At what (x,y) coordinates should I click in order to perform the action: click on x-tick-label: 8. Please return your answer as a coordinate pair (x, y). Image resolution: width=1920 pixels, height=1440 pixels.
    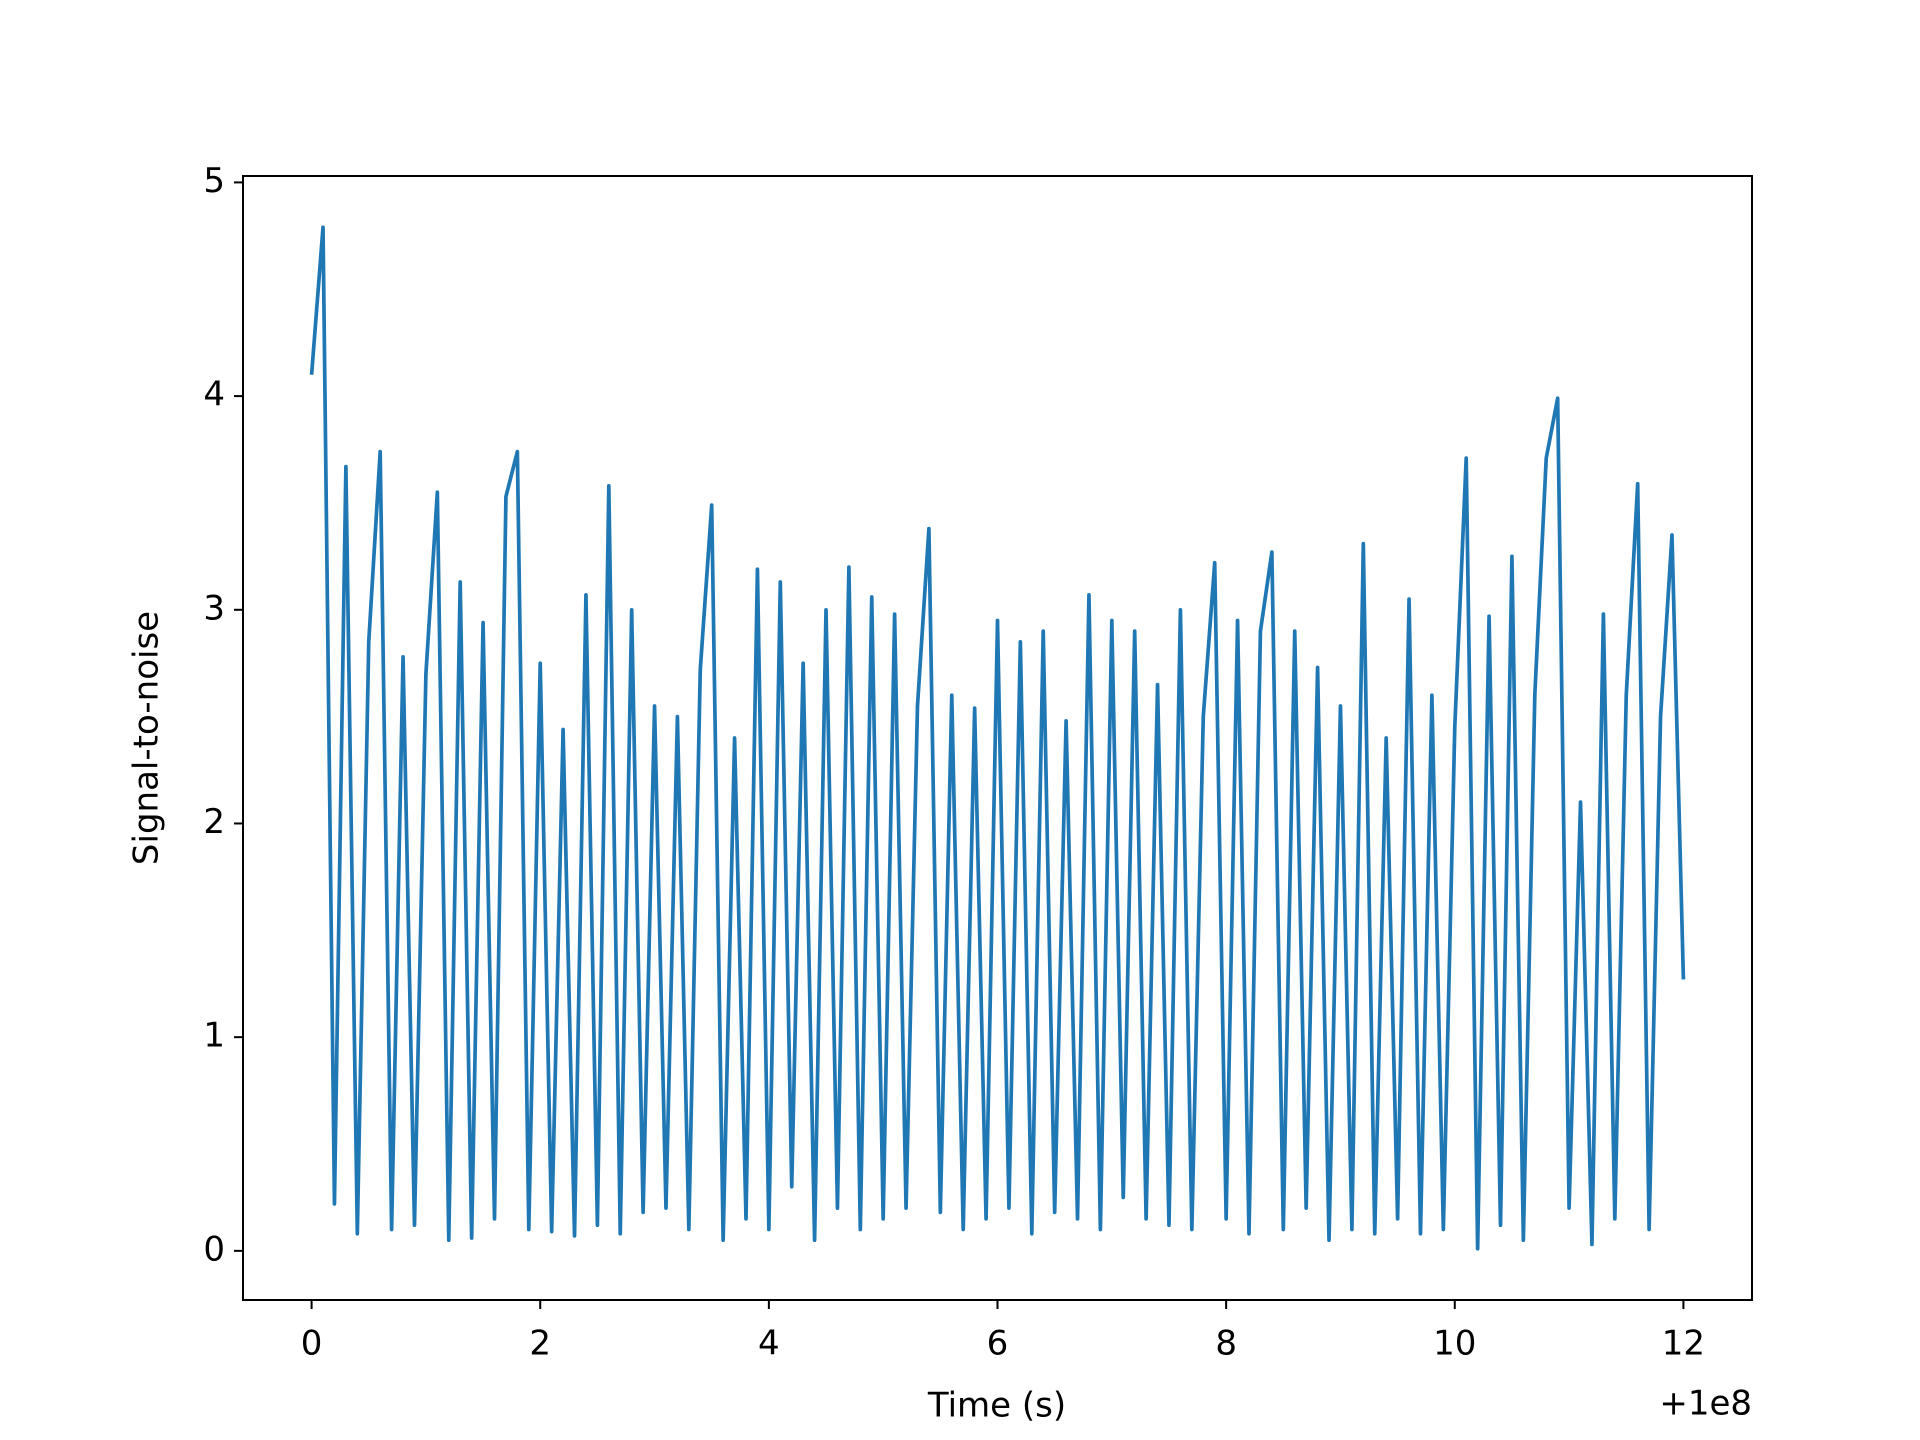
    Looking at the image, I should click on (1226, 1344).